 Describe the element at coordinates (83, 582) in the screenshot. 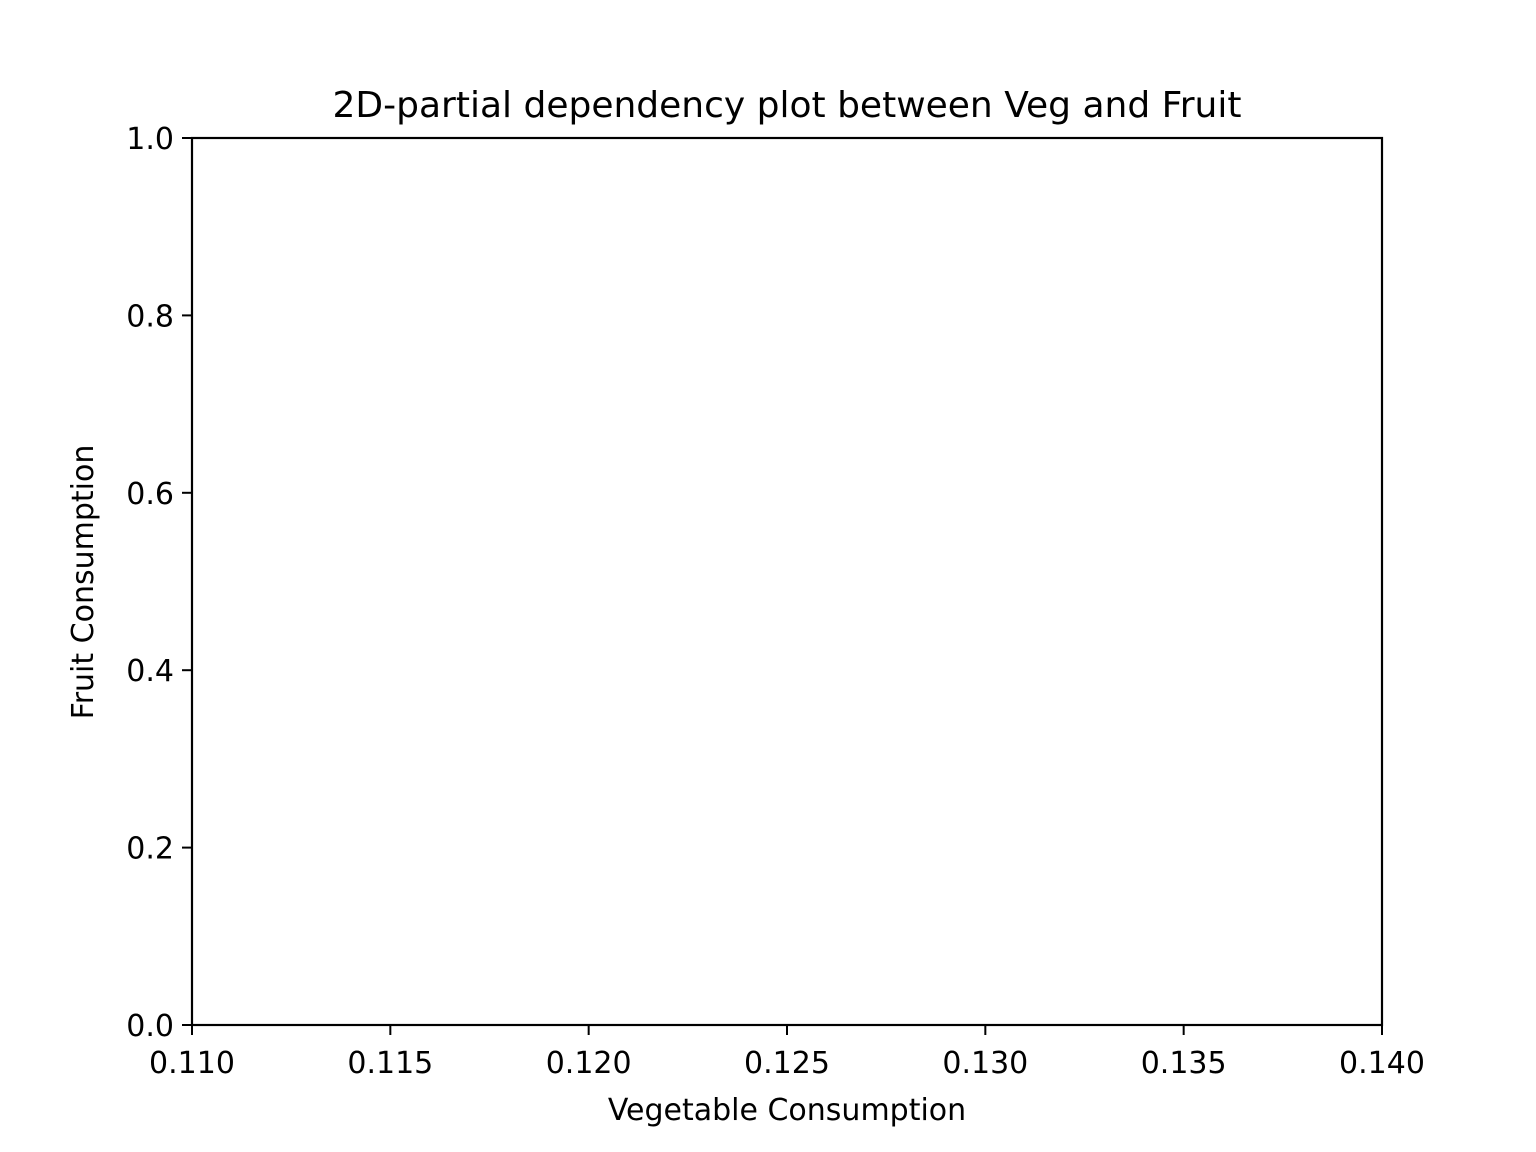

I see `y-axis-label: Fruit Consumption` at that location.